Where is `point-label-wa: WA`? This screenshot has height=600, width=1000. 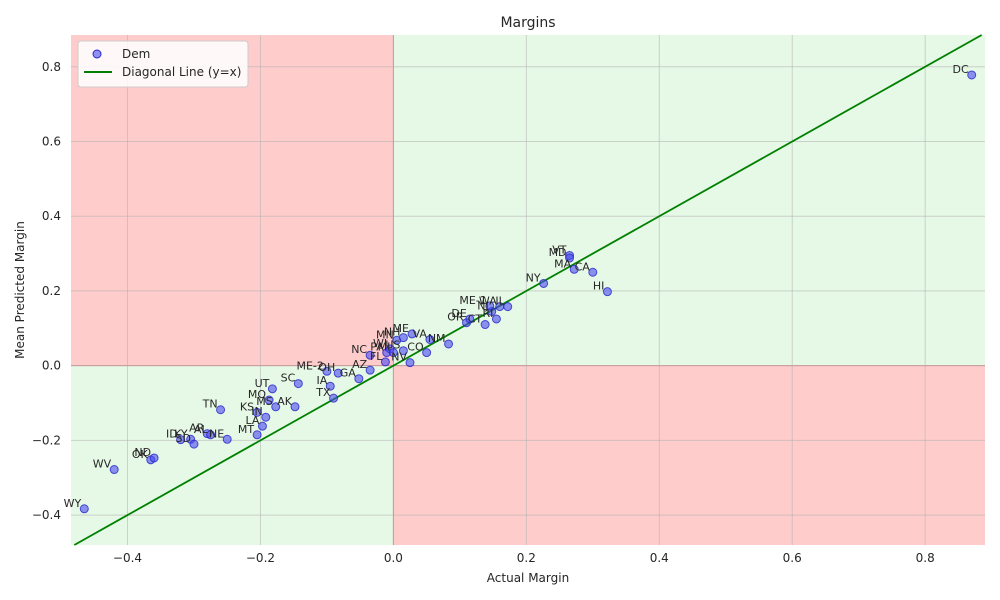
point-label-wa: WA is located at coordinates (488, 301).